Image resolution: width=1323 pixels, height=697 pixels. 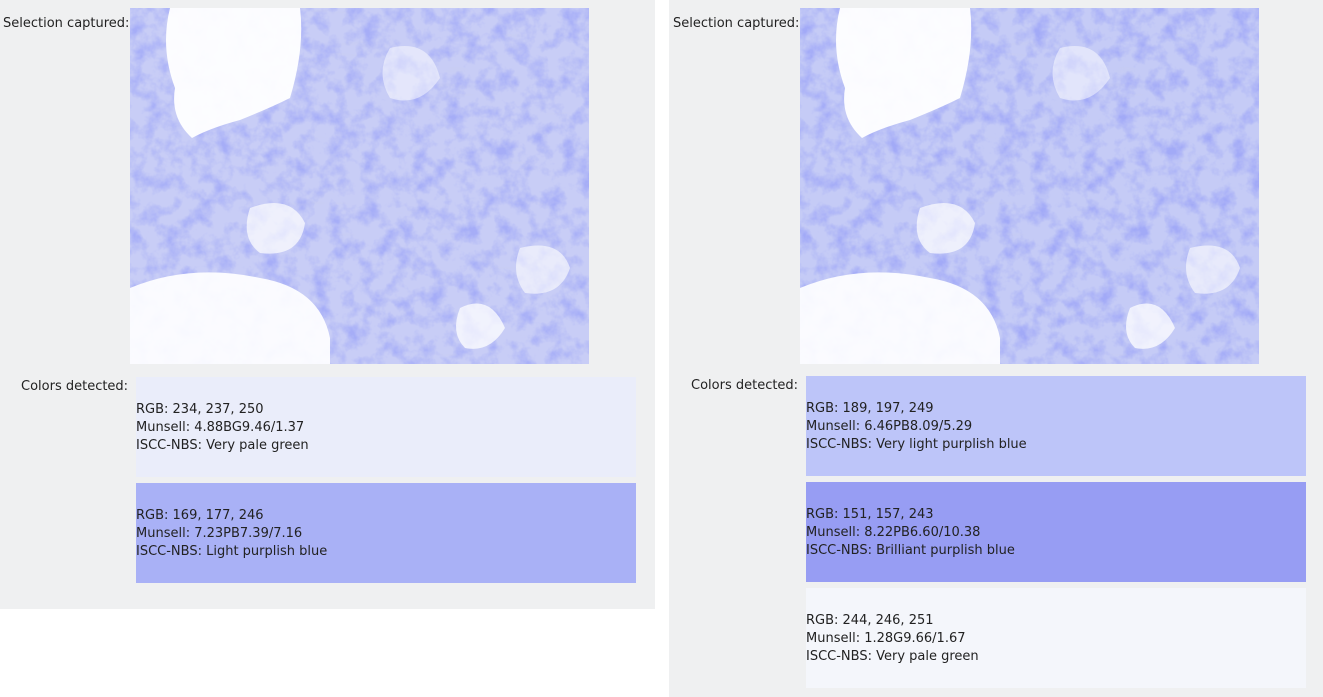 I want to click on swatch-munsell: Munsell: 1.28G9.66/1.67, so click(x=886, y=638).